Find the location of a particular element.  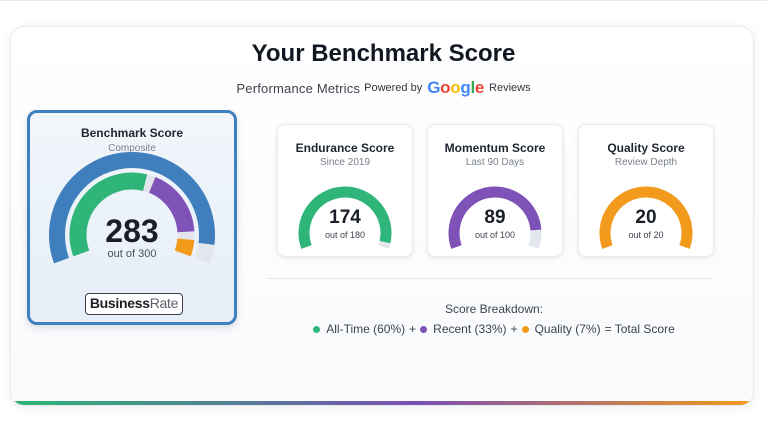

powered-by-text: Powered by is located at coordinates (393, 88).